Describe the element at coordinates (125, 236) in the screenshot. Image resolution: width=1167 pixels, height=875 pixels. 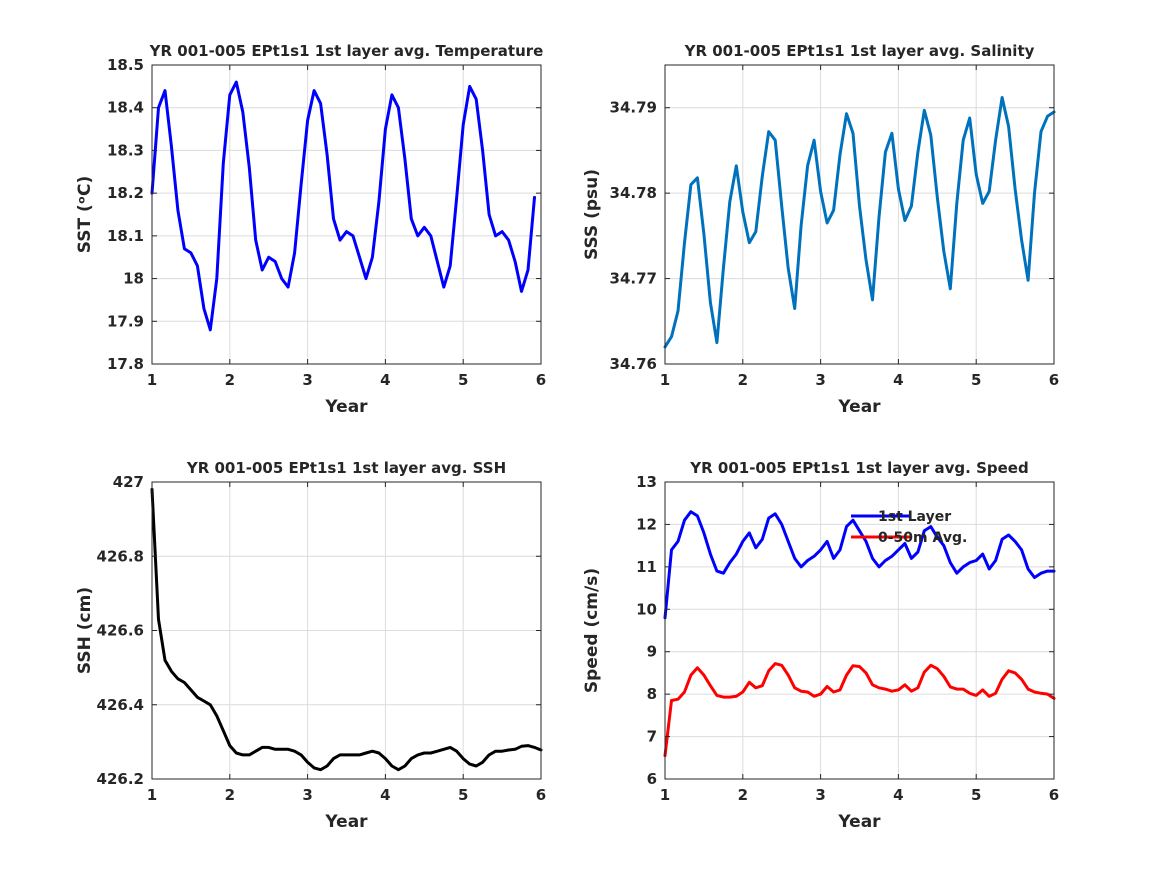
I see `y-tick-label: 18.1` at that location.